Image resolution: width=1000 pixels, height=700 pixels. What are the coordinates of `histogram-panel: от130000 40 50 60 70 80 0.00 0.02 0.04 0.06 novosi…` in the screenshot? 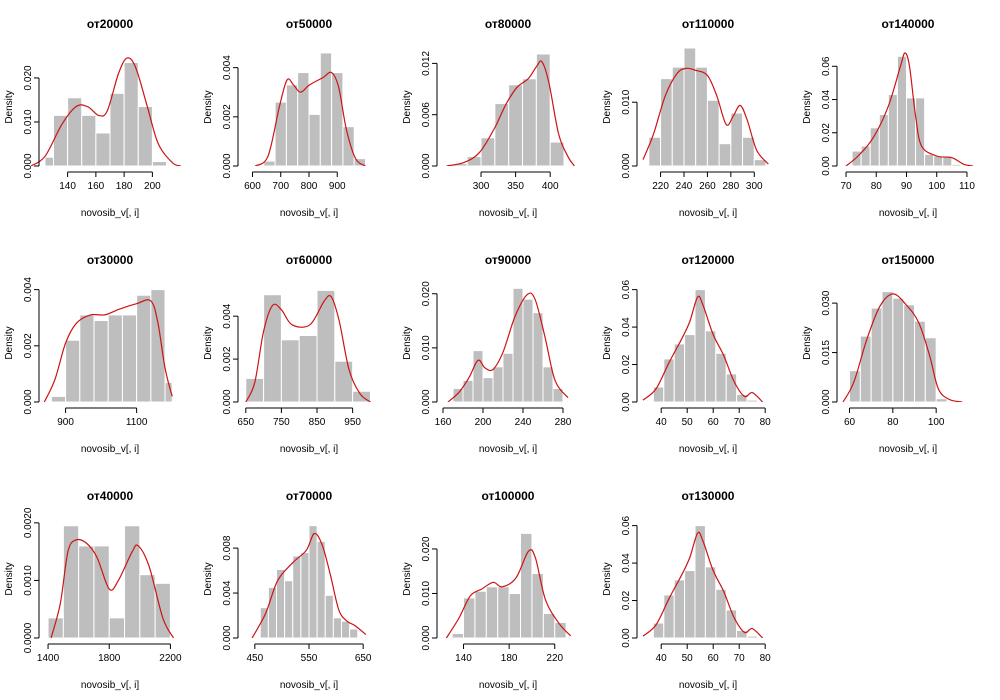 It's located at (686, 590).